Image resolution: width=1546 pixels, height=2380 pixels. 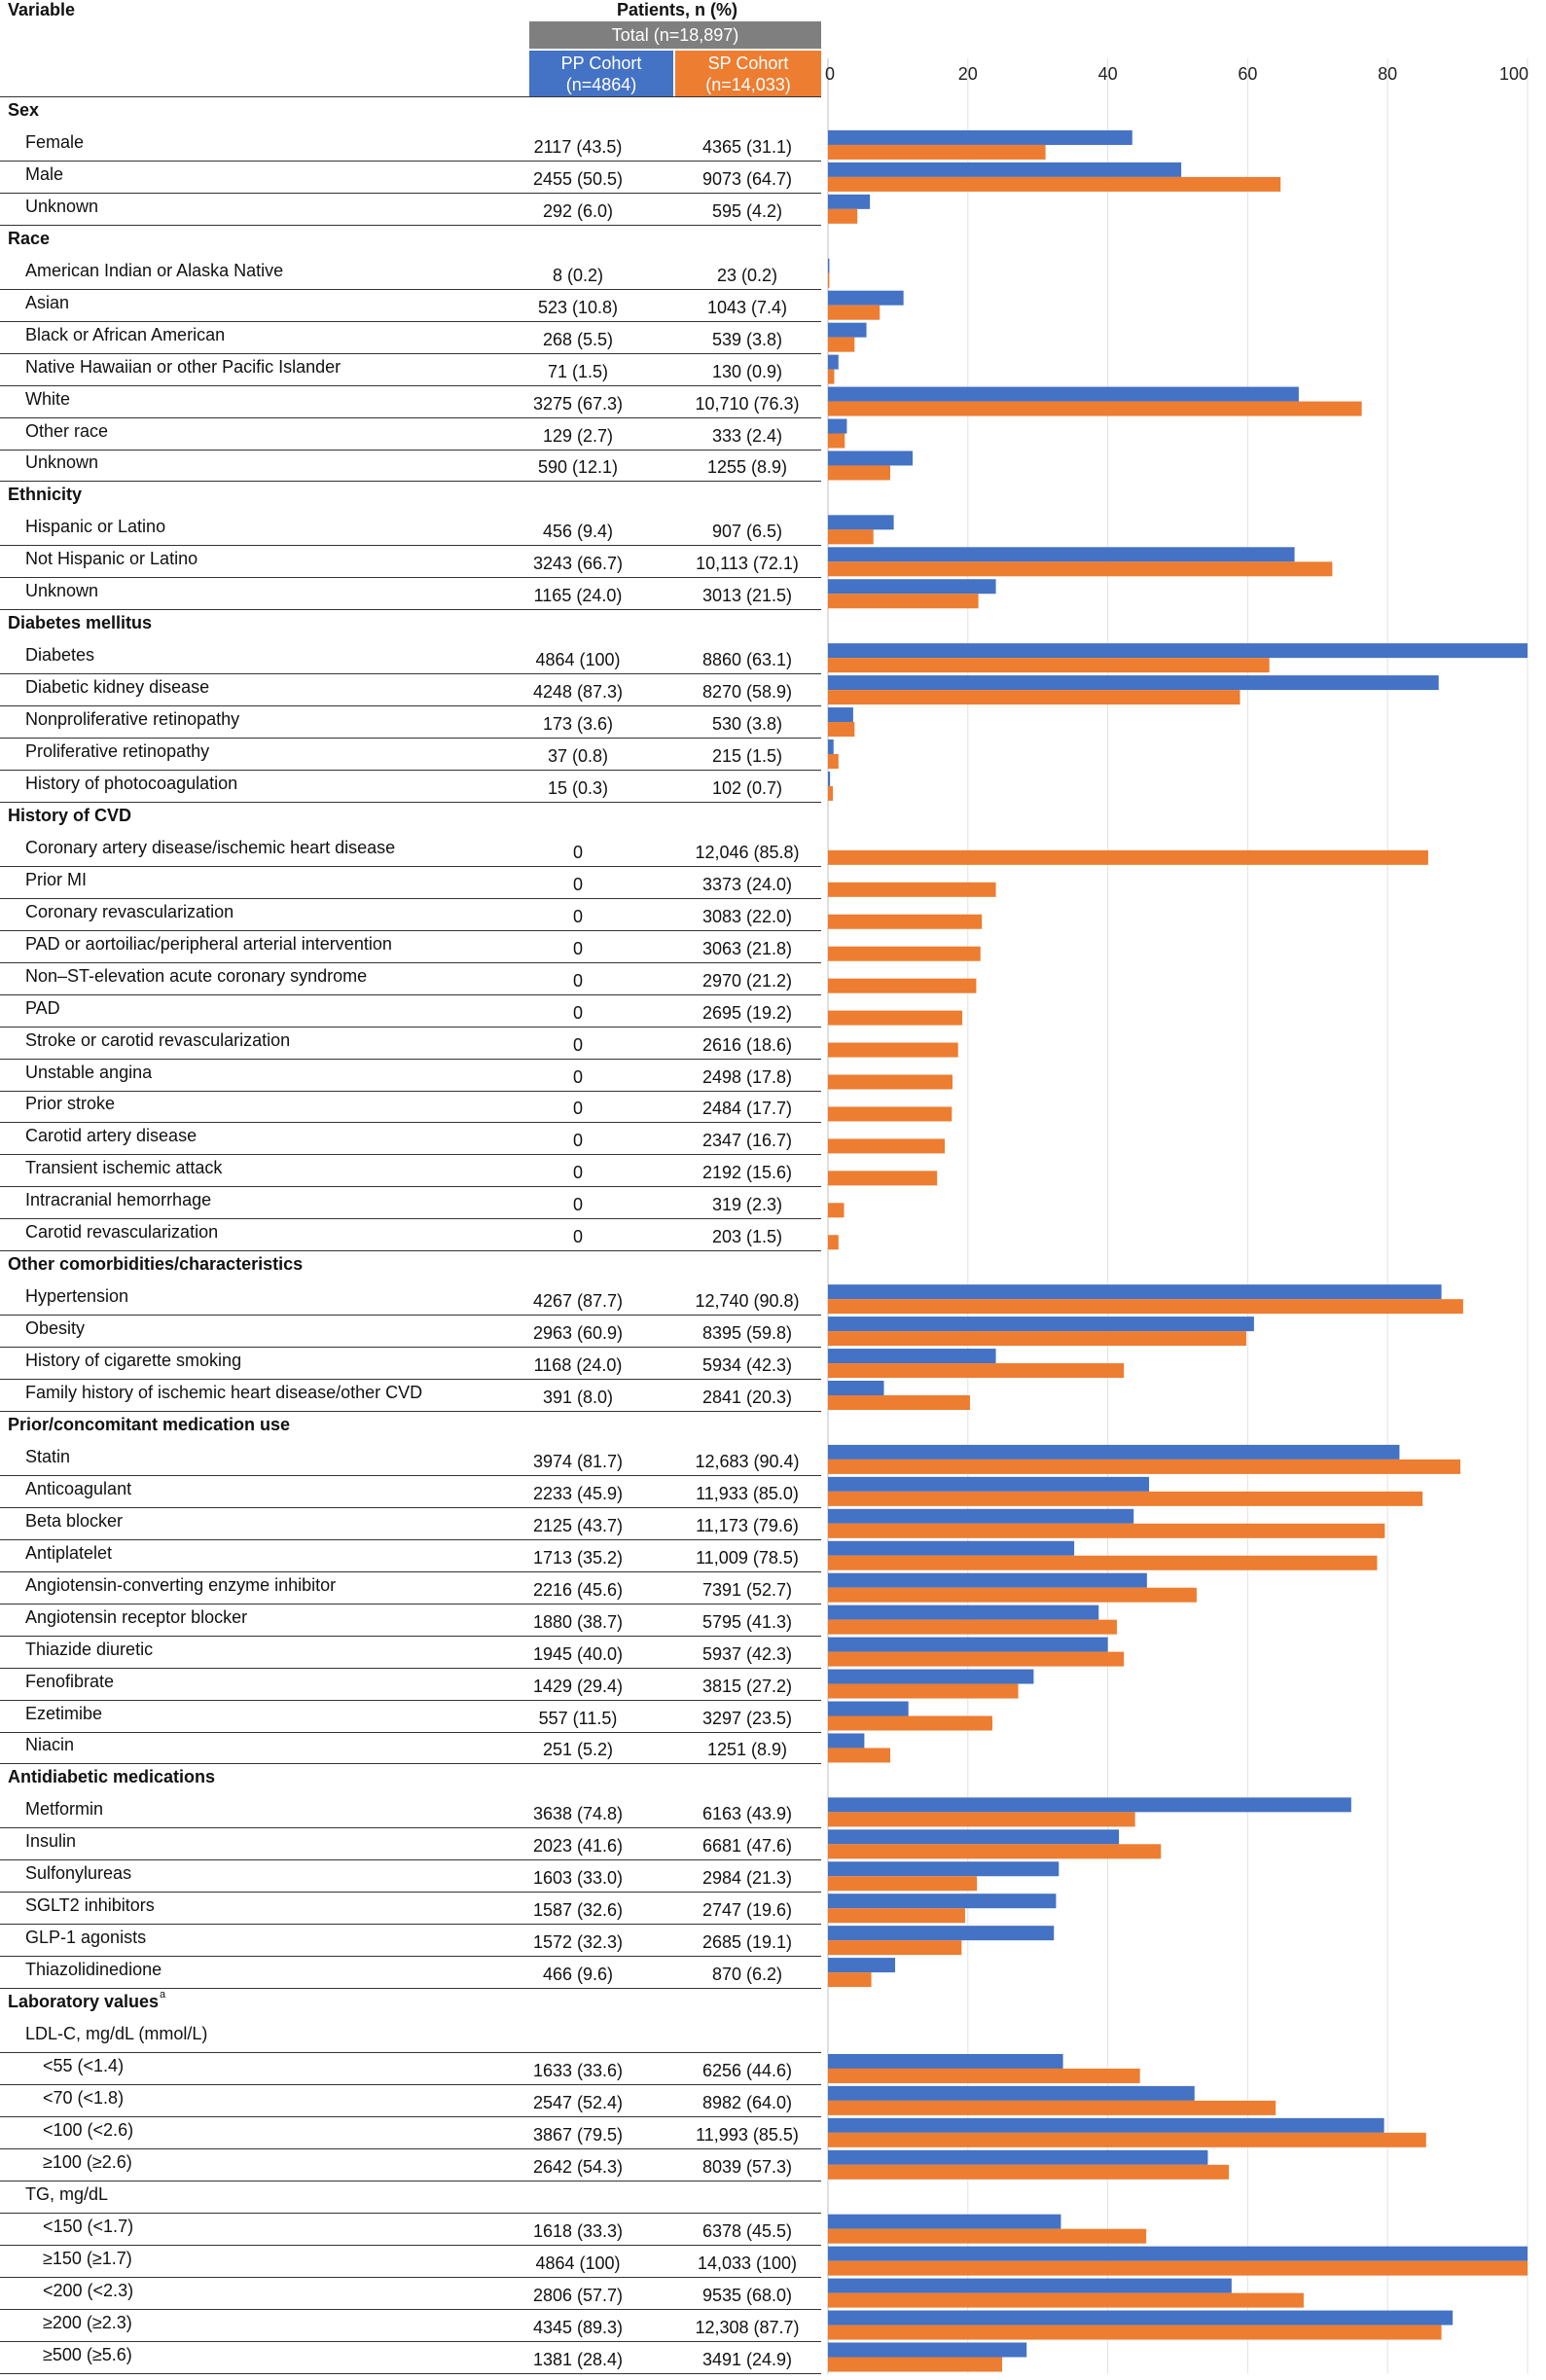 I want to click on sp-value: 333 (2.4), so click(x=747, y=435).